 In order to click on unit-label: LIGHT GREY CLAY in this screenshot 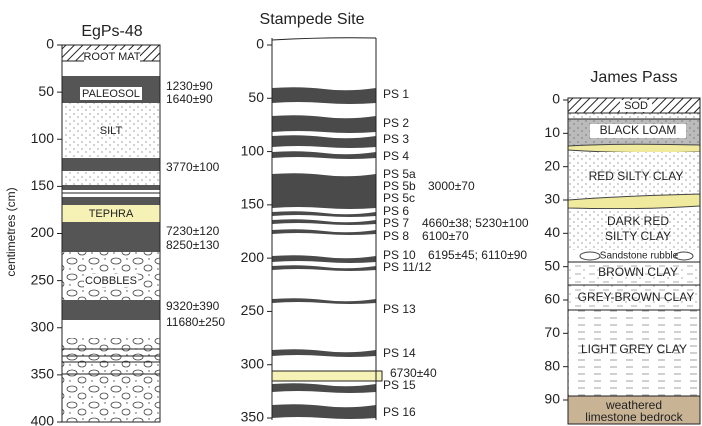, I will do `click(634, 349)`.